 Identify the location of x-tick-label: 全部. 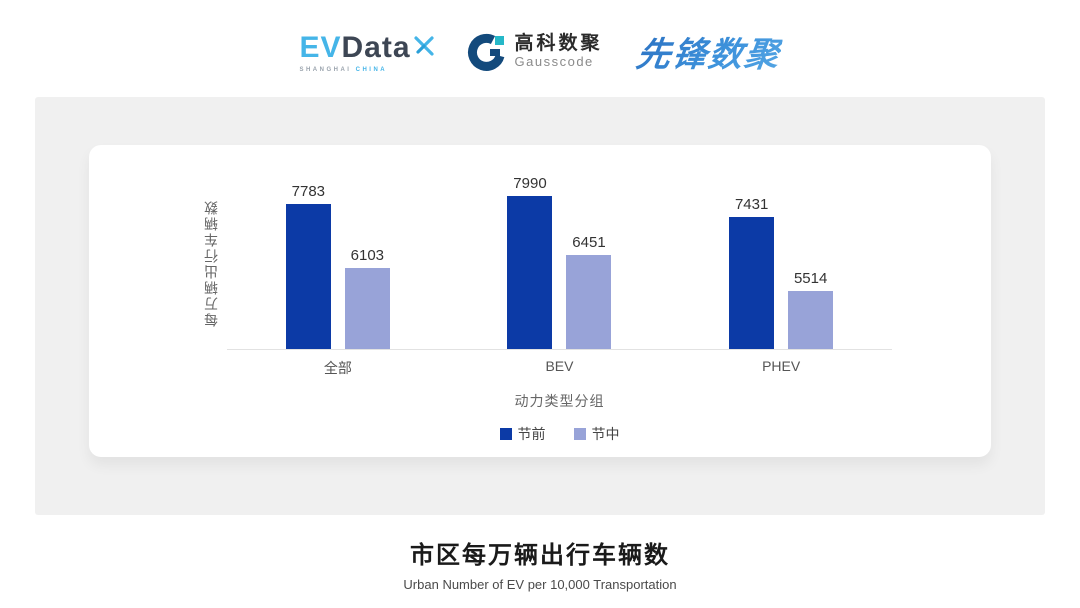
(337, 368).